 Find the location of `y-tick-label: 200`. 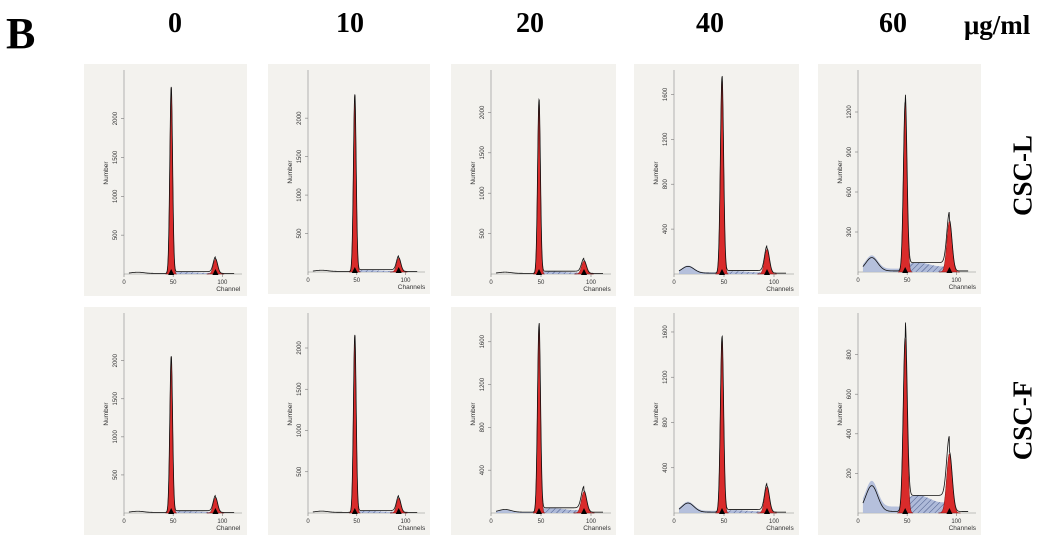

y-tick-label: 200 is located at coordinates (850, 473).